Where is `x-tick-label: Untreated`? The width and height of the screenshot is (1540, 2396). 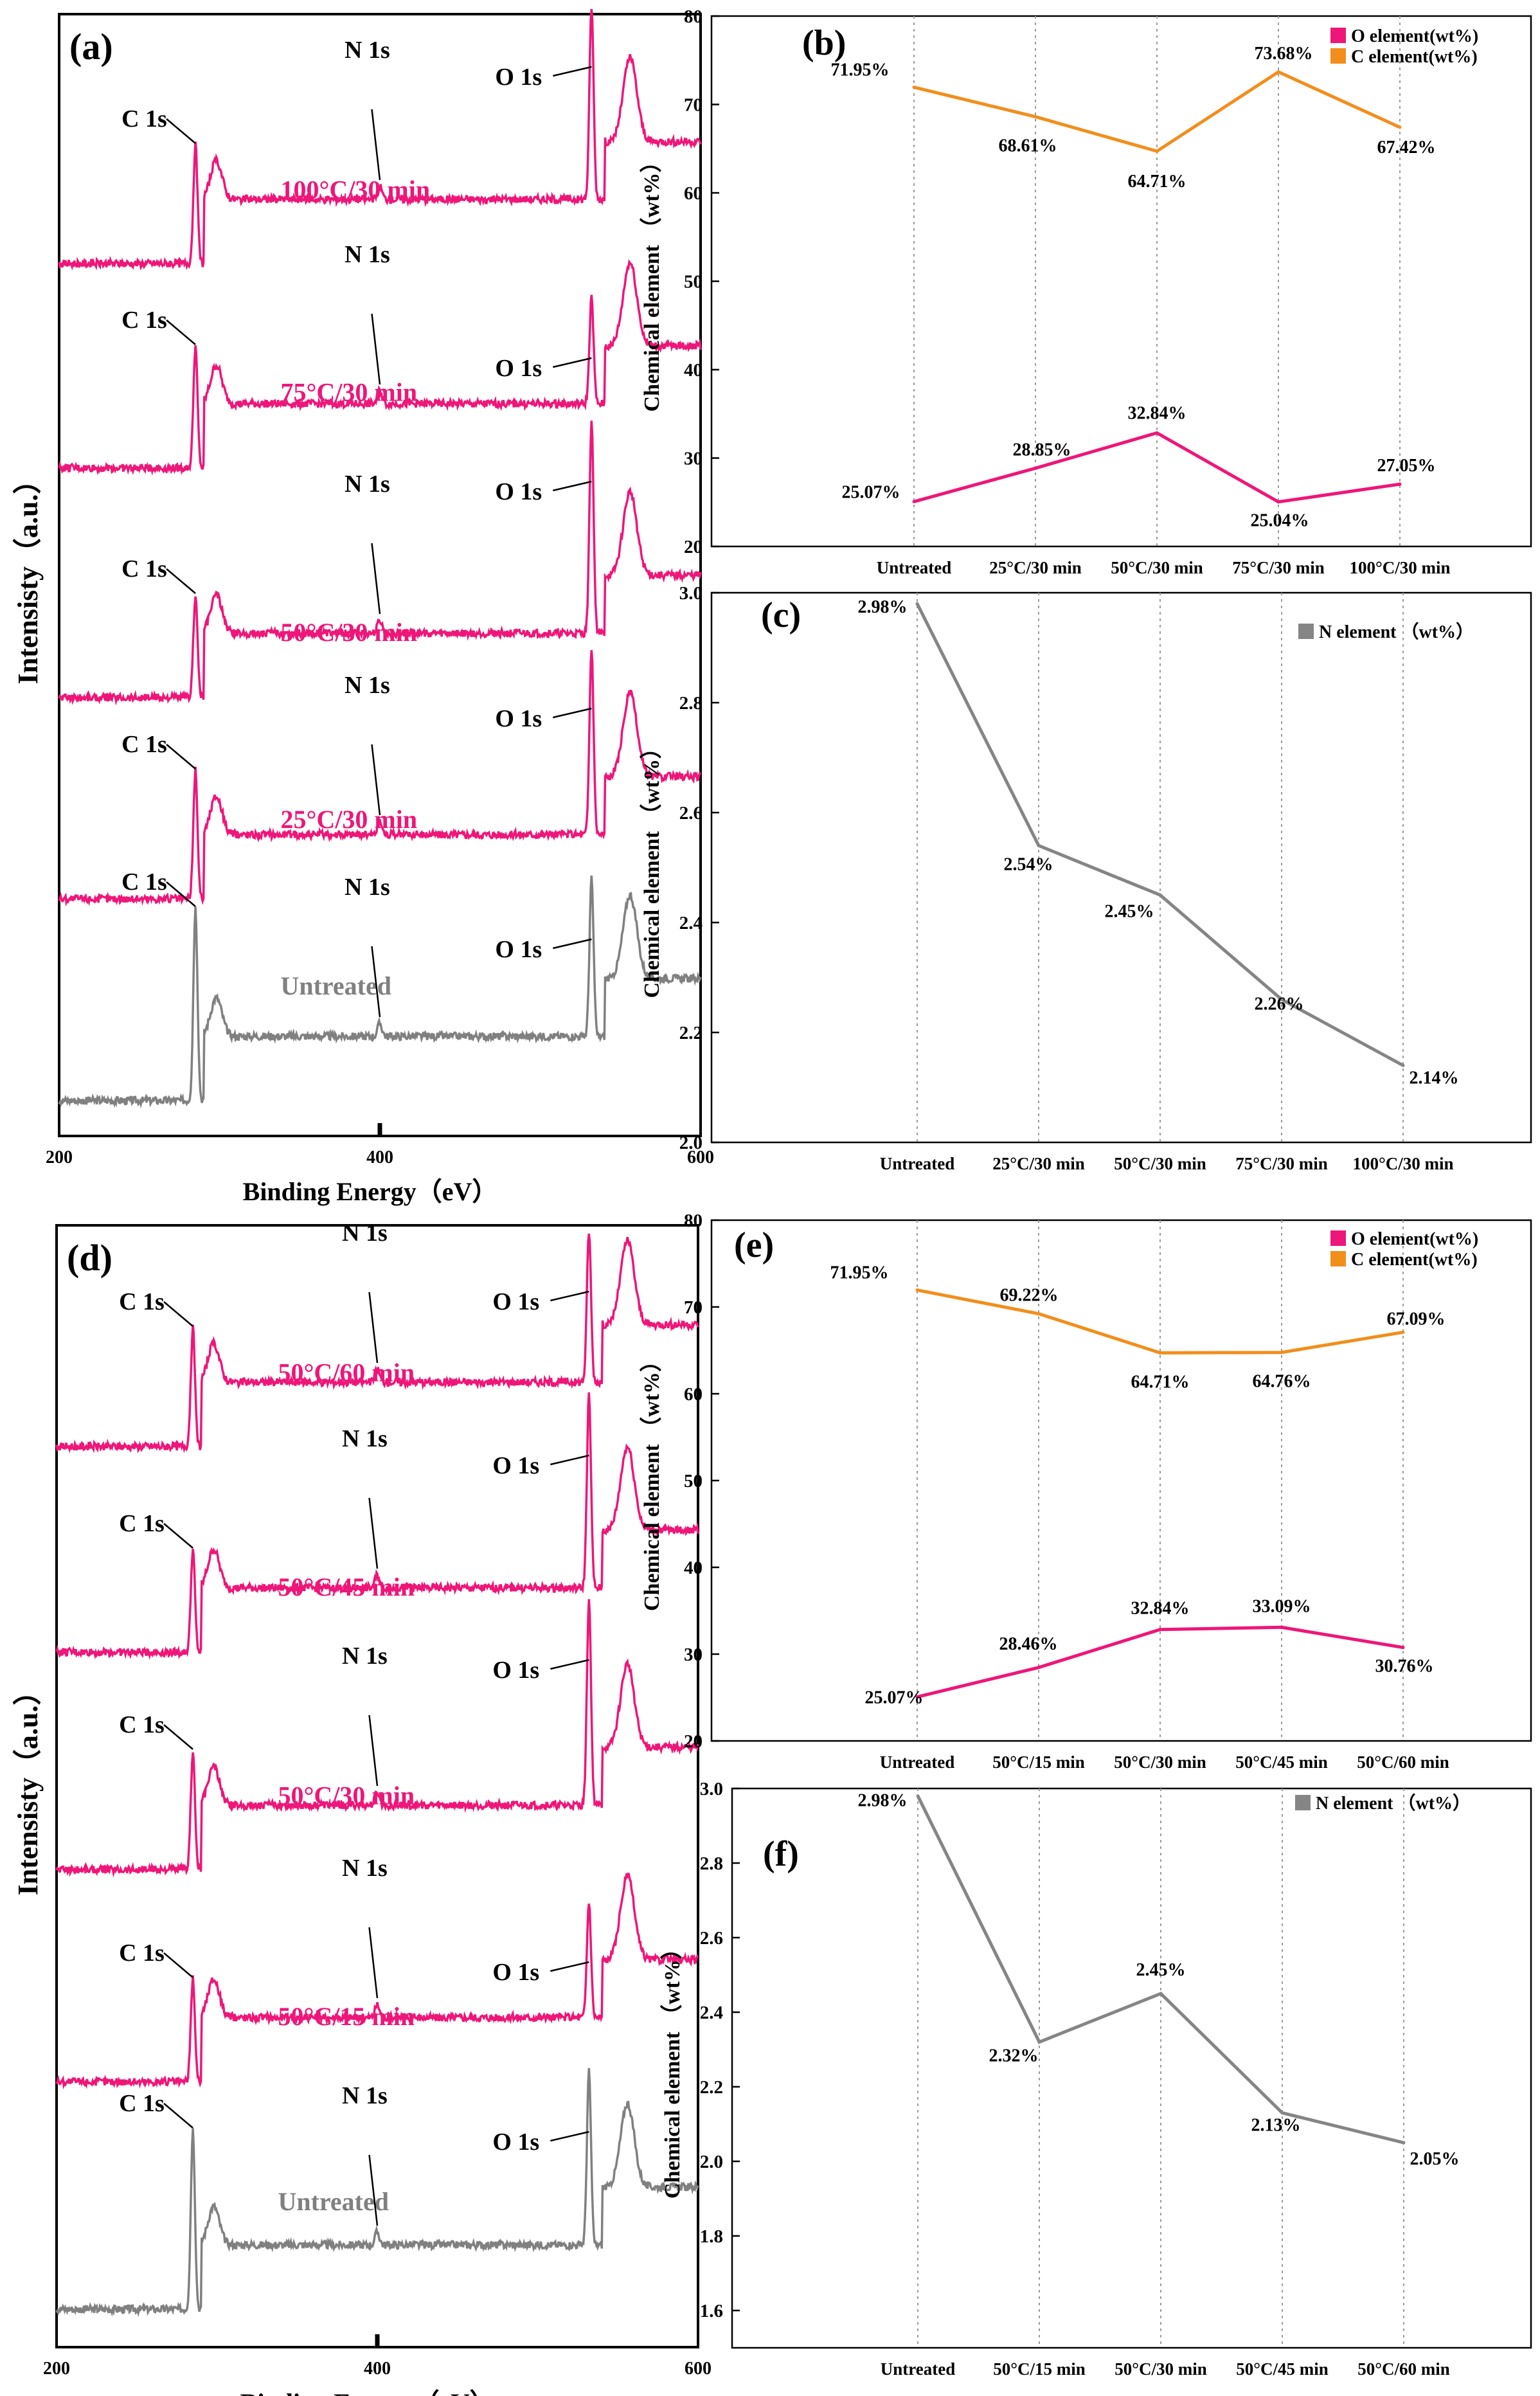 x-tick-label: Untreated is located at coordinates (918, 2369).